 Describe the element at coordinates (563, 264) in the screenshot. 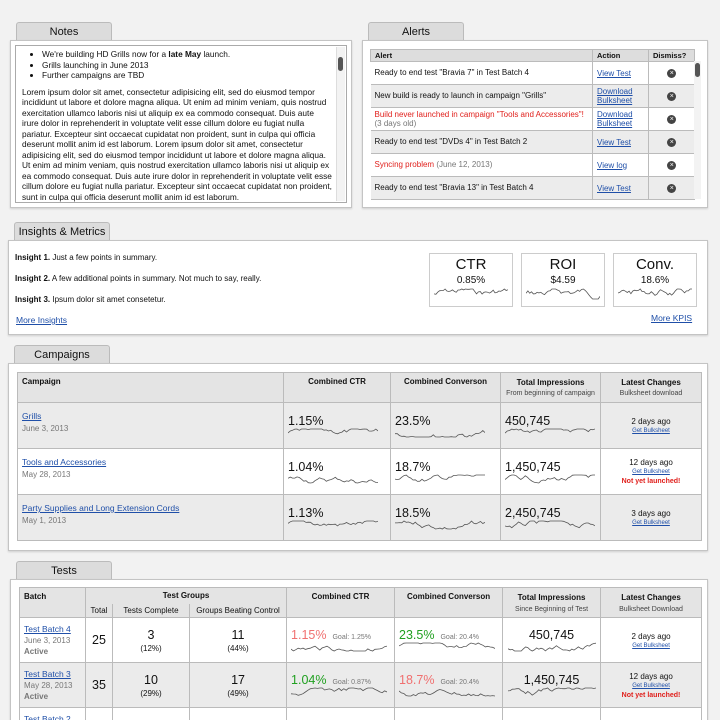

I see `metric-name: ROI` at that location.